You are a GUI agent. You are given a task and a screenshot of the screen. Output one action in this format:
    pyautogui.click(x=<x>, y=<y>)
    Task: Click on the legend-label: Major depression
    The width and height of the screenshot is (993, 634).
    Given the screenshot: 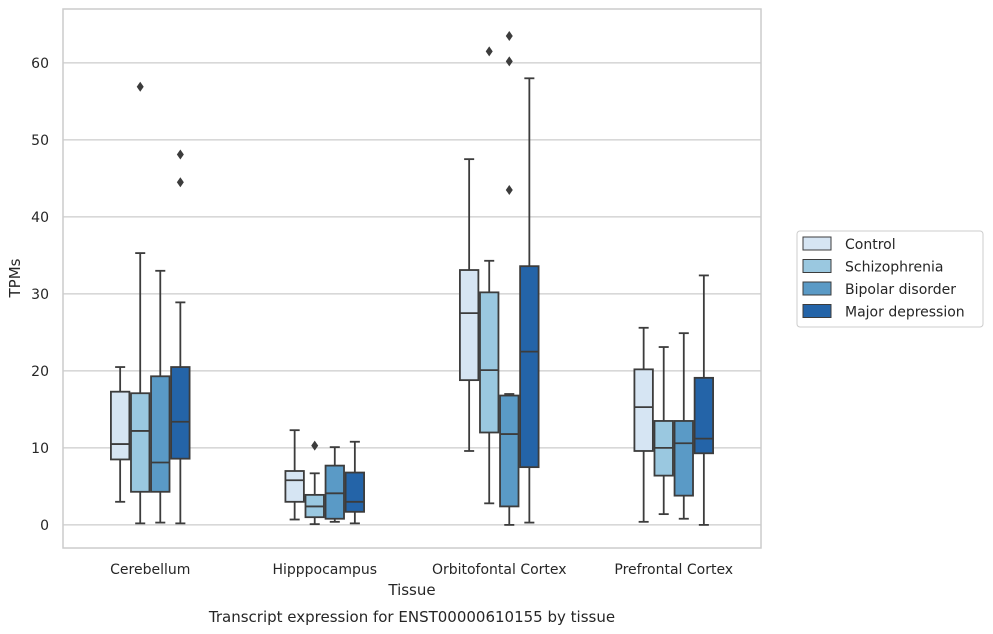 What is the action you would take?
    pyautogui.click(x=905, y=313)
    